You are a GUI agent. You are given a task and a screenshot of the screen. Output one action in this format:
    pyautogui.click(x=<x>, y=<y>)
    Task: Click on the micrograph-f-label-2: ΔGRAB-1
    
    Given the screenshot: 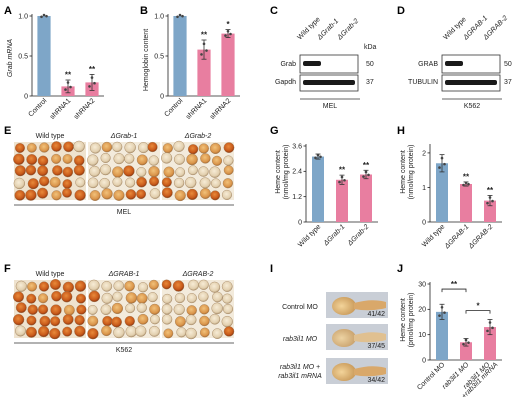 What is the action you would take?
    pyautogui.click(x=124, y=274)
    